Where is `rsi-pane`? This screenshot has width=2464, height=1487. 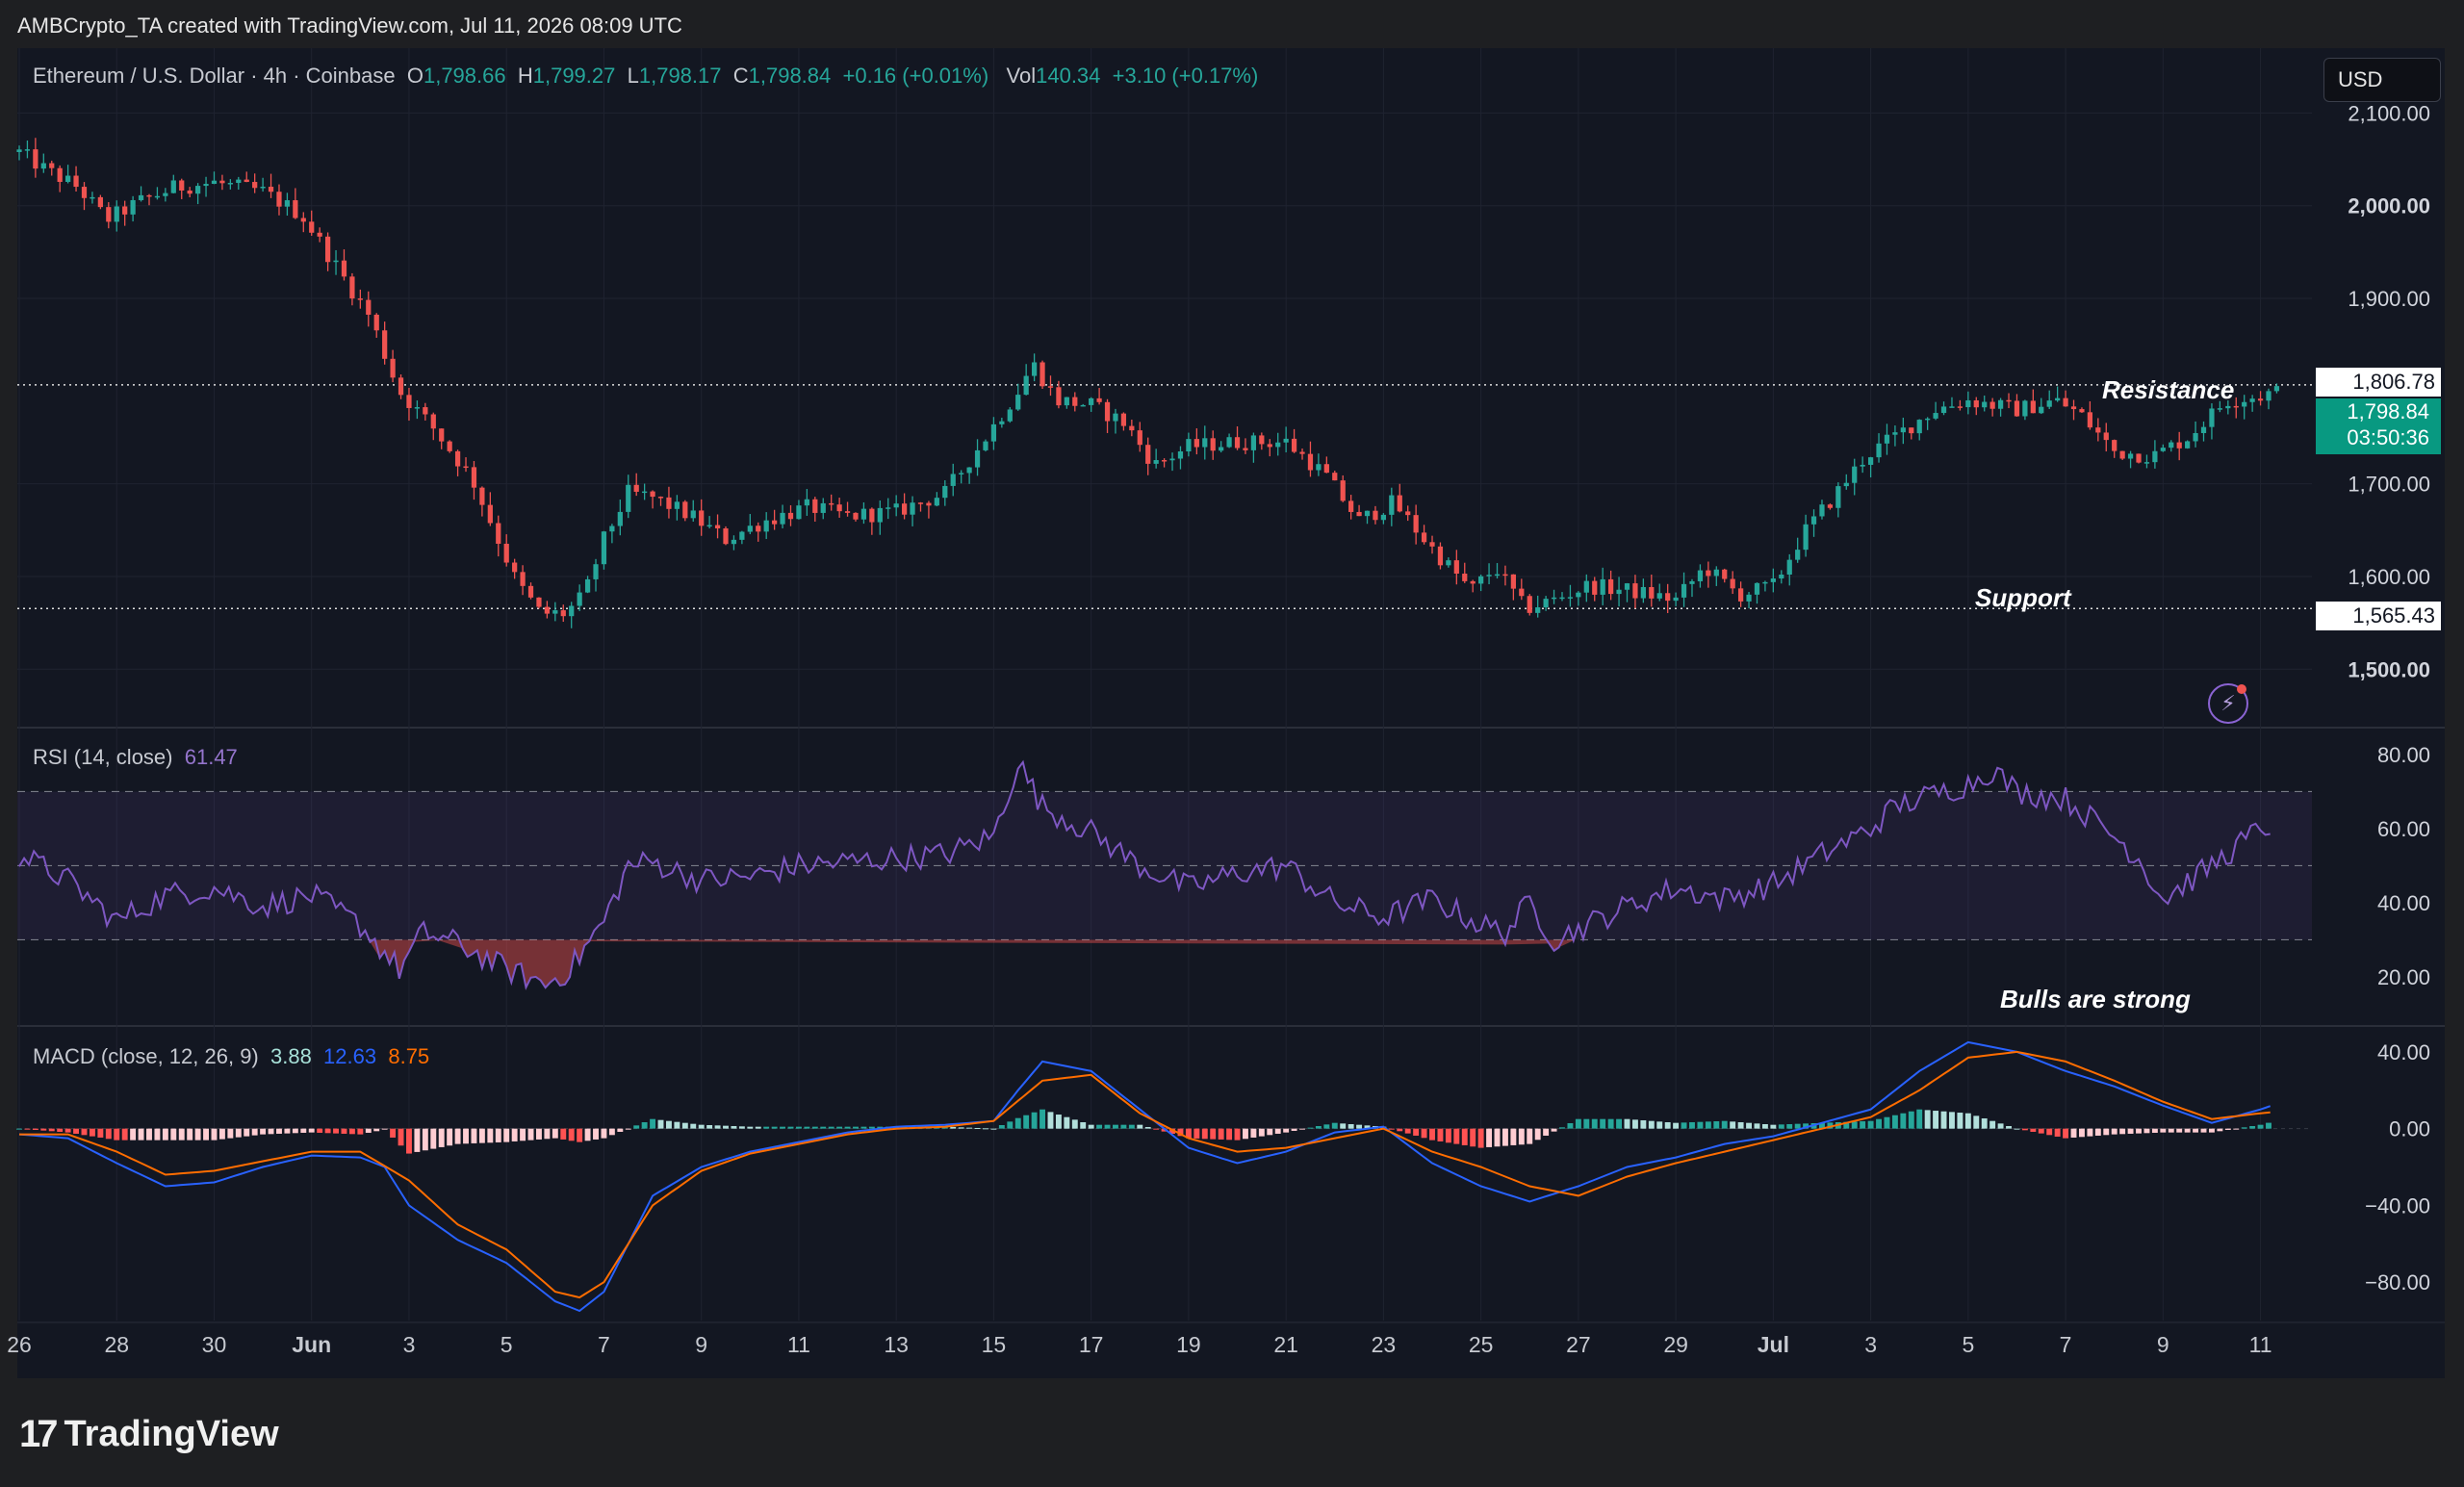 rsi-pane is located at coordinates (1164, 874).